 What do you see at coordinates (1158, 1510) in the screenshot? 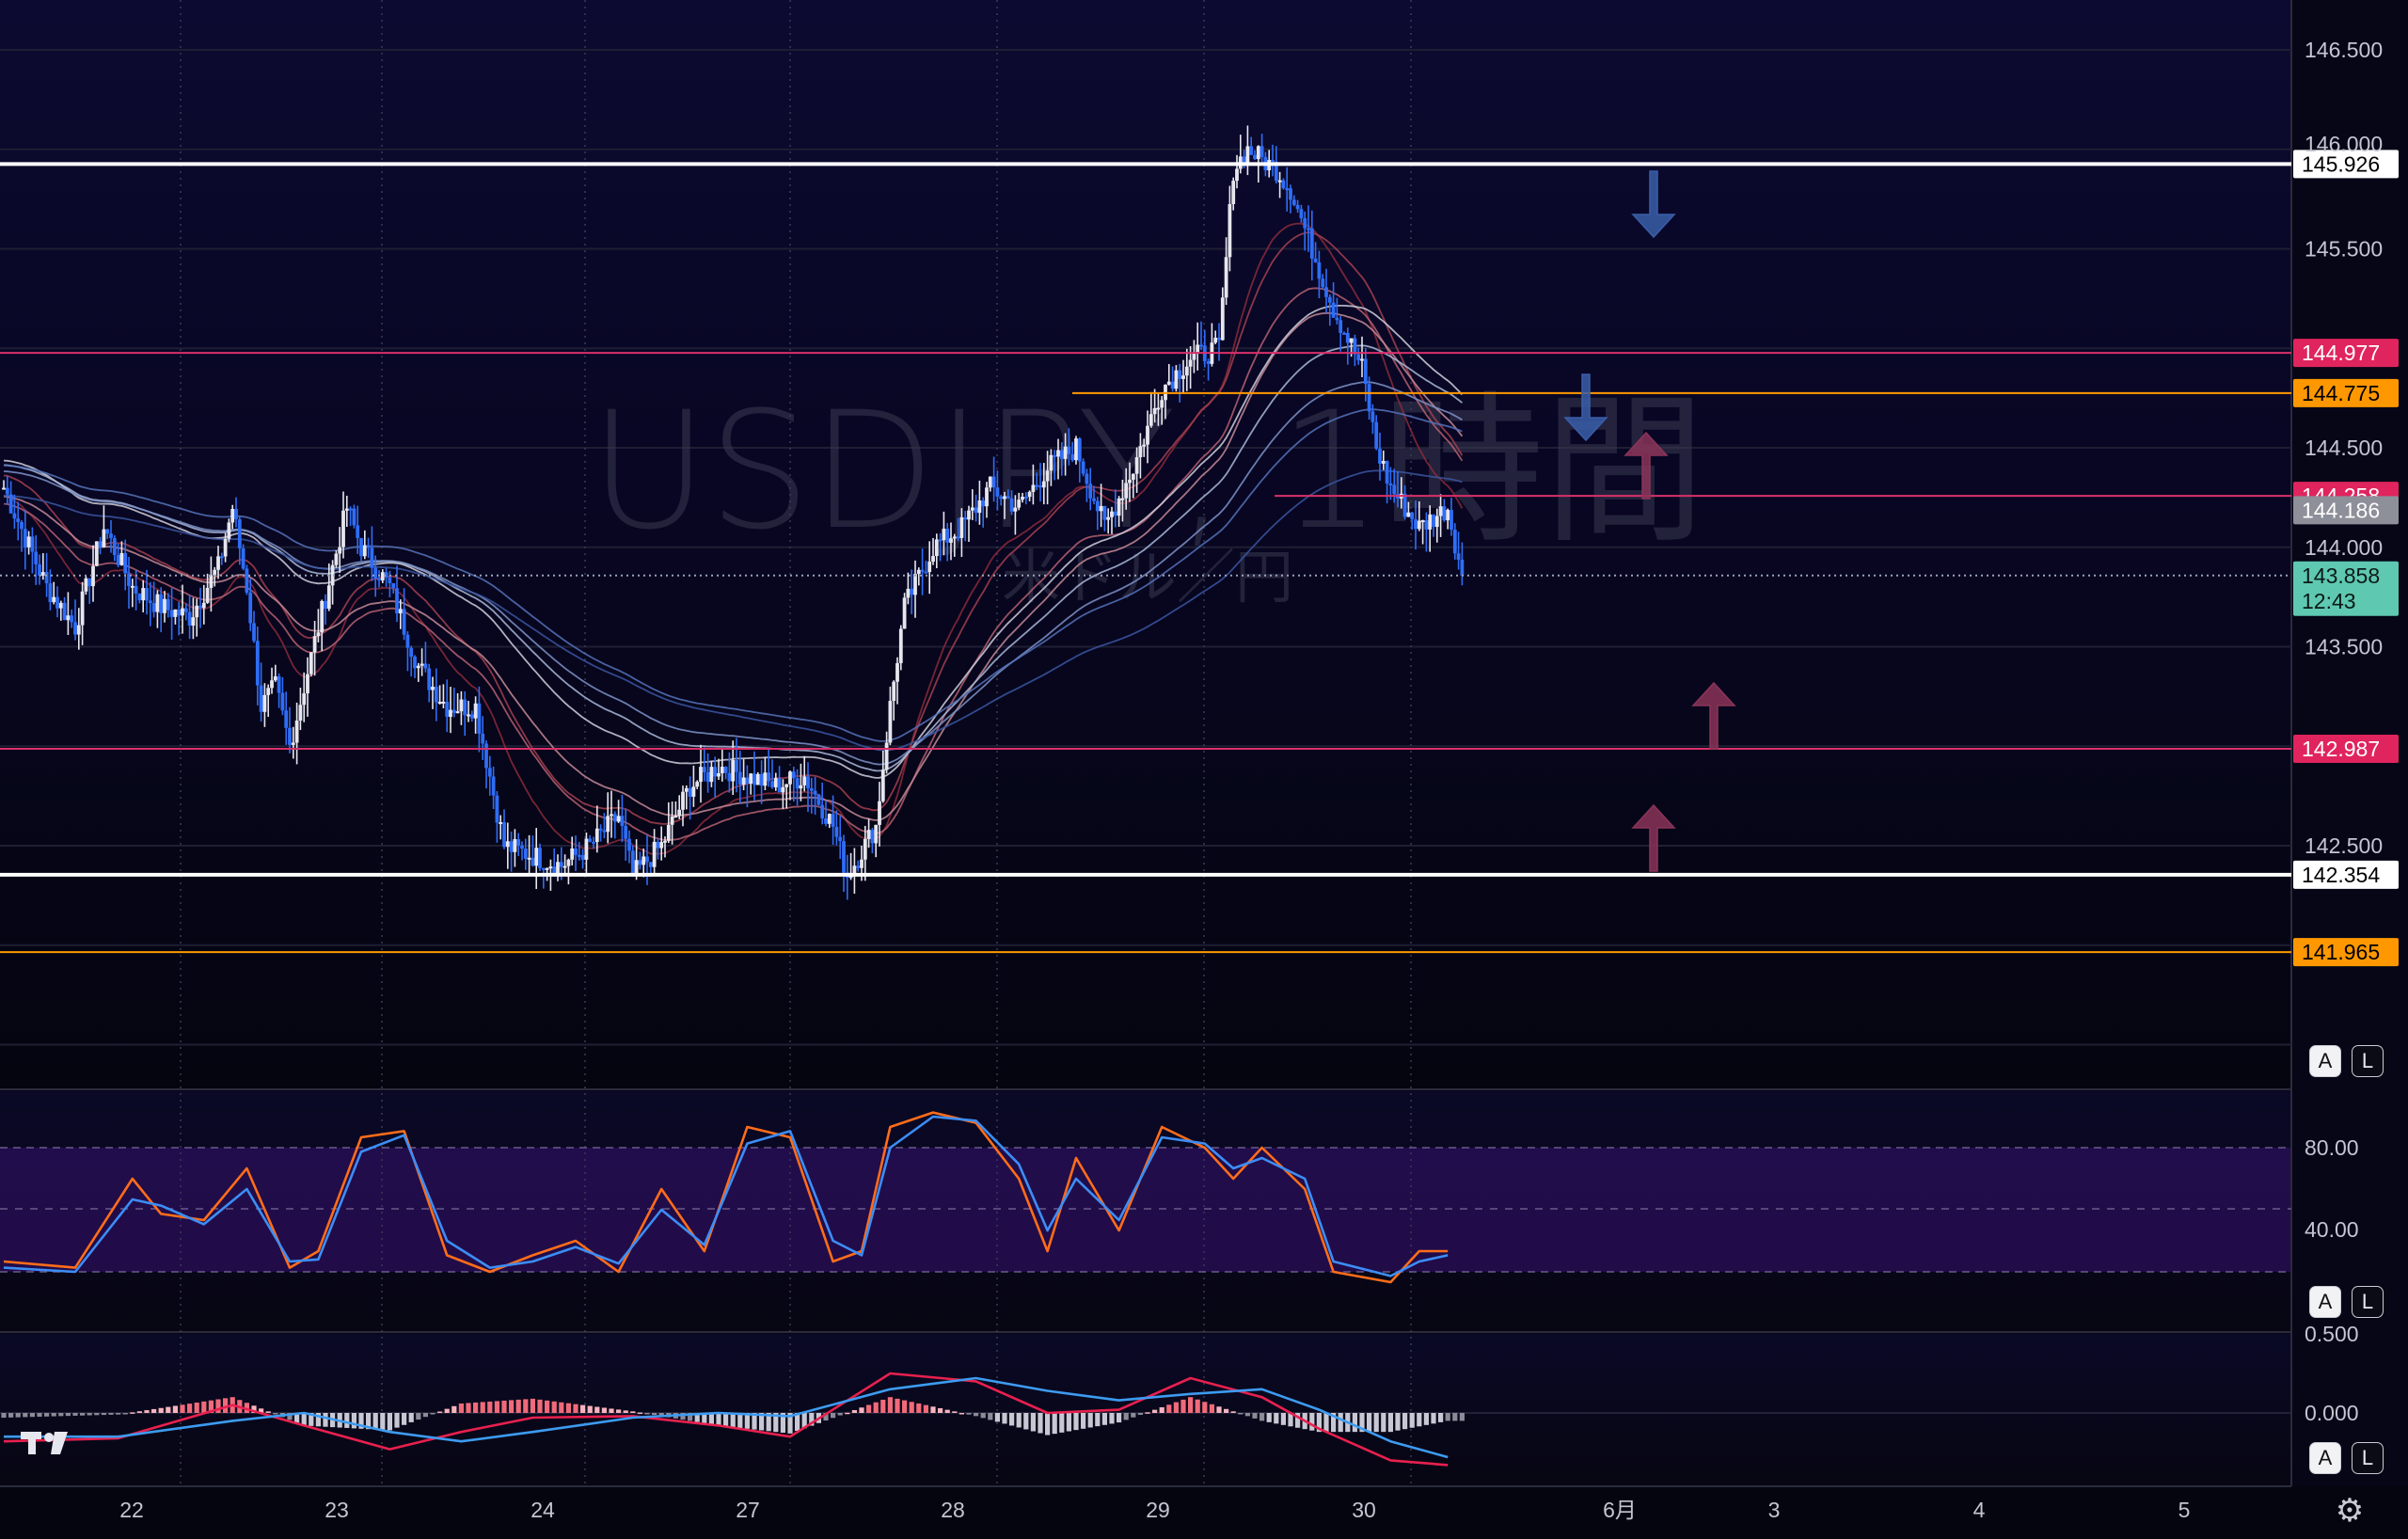
I see `date-axis-label: 29` at bounding box center [1158, 1510].